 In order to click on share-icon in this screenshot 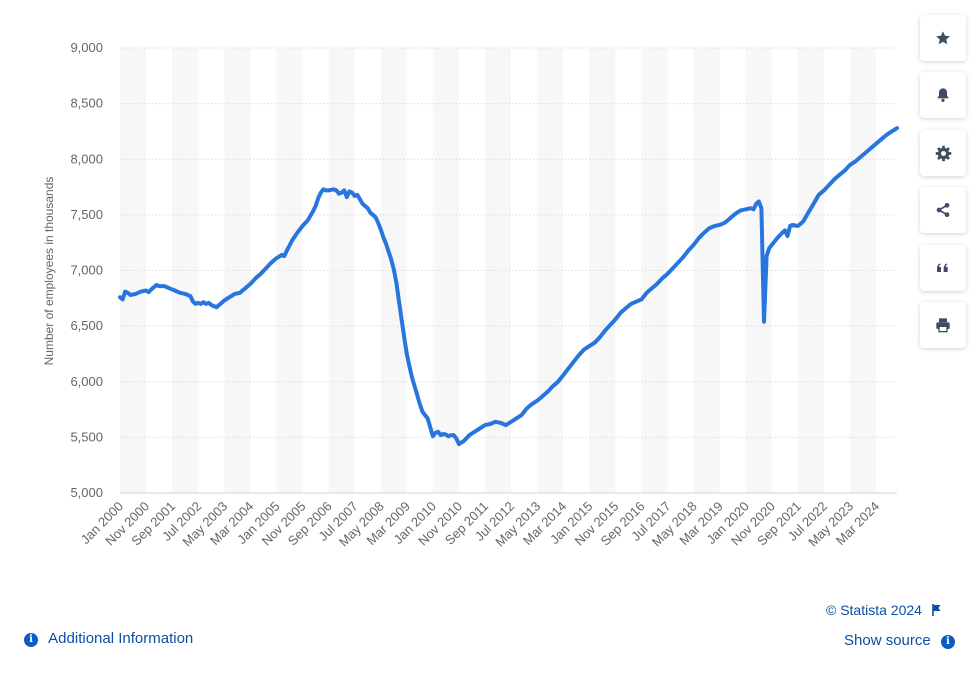, I will do `click(943, 210)`.